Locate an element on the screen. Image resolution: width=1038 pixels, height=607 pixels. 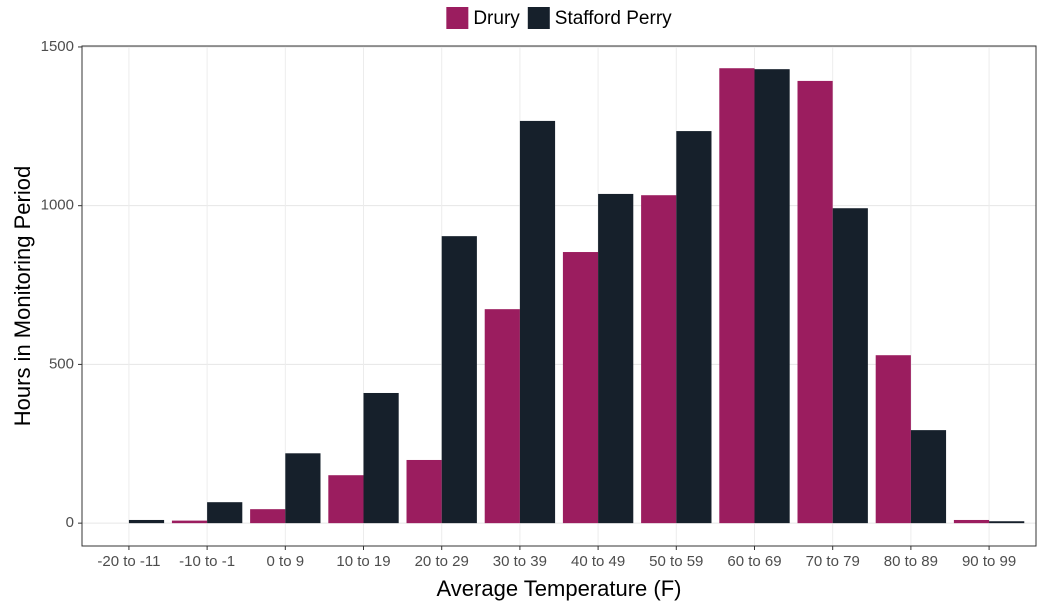
x-tick-label: -10 to -1 is located at coordinates (207, 561).